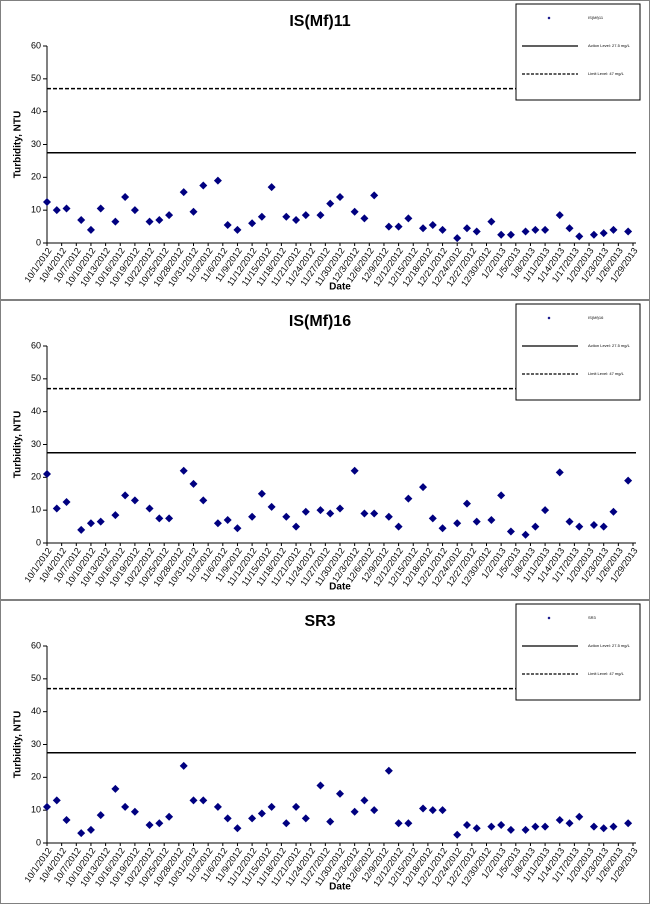  Describe the element at coordinates (38, 842) in the screenshot. I see `y-tick-label: 0` at that location.